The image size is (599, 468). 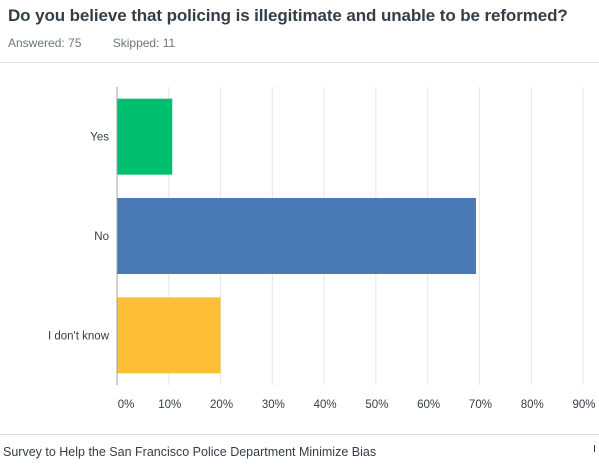 What do you see at coordinates (144, 43) in the screenshot?
I see `skipped-count: Skipped: 11` at bounding box center [144, 43].